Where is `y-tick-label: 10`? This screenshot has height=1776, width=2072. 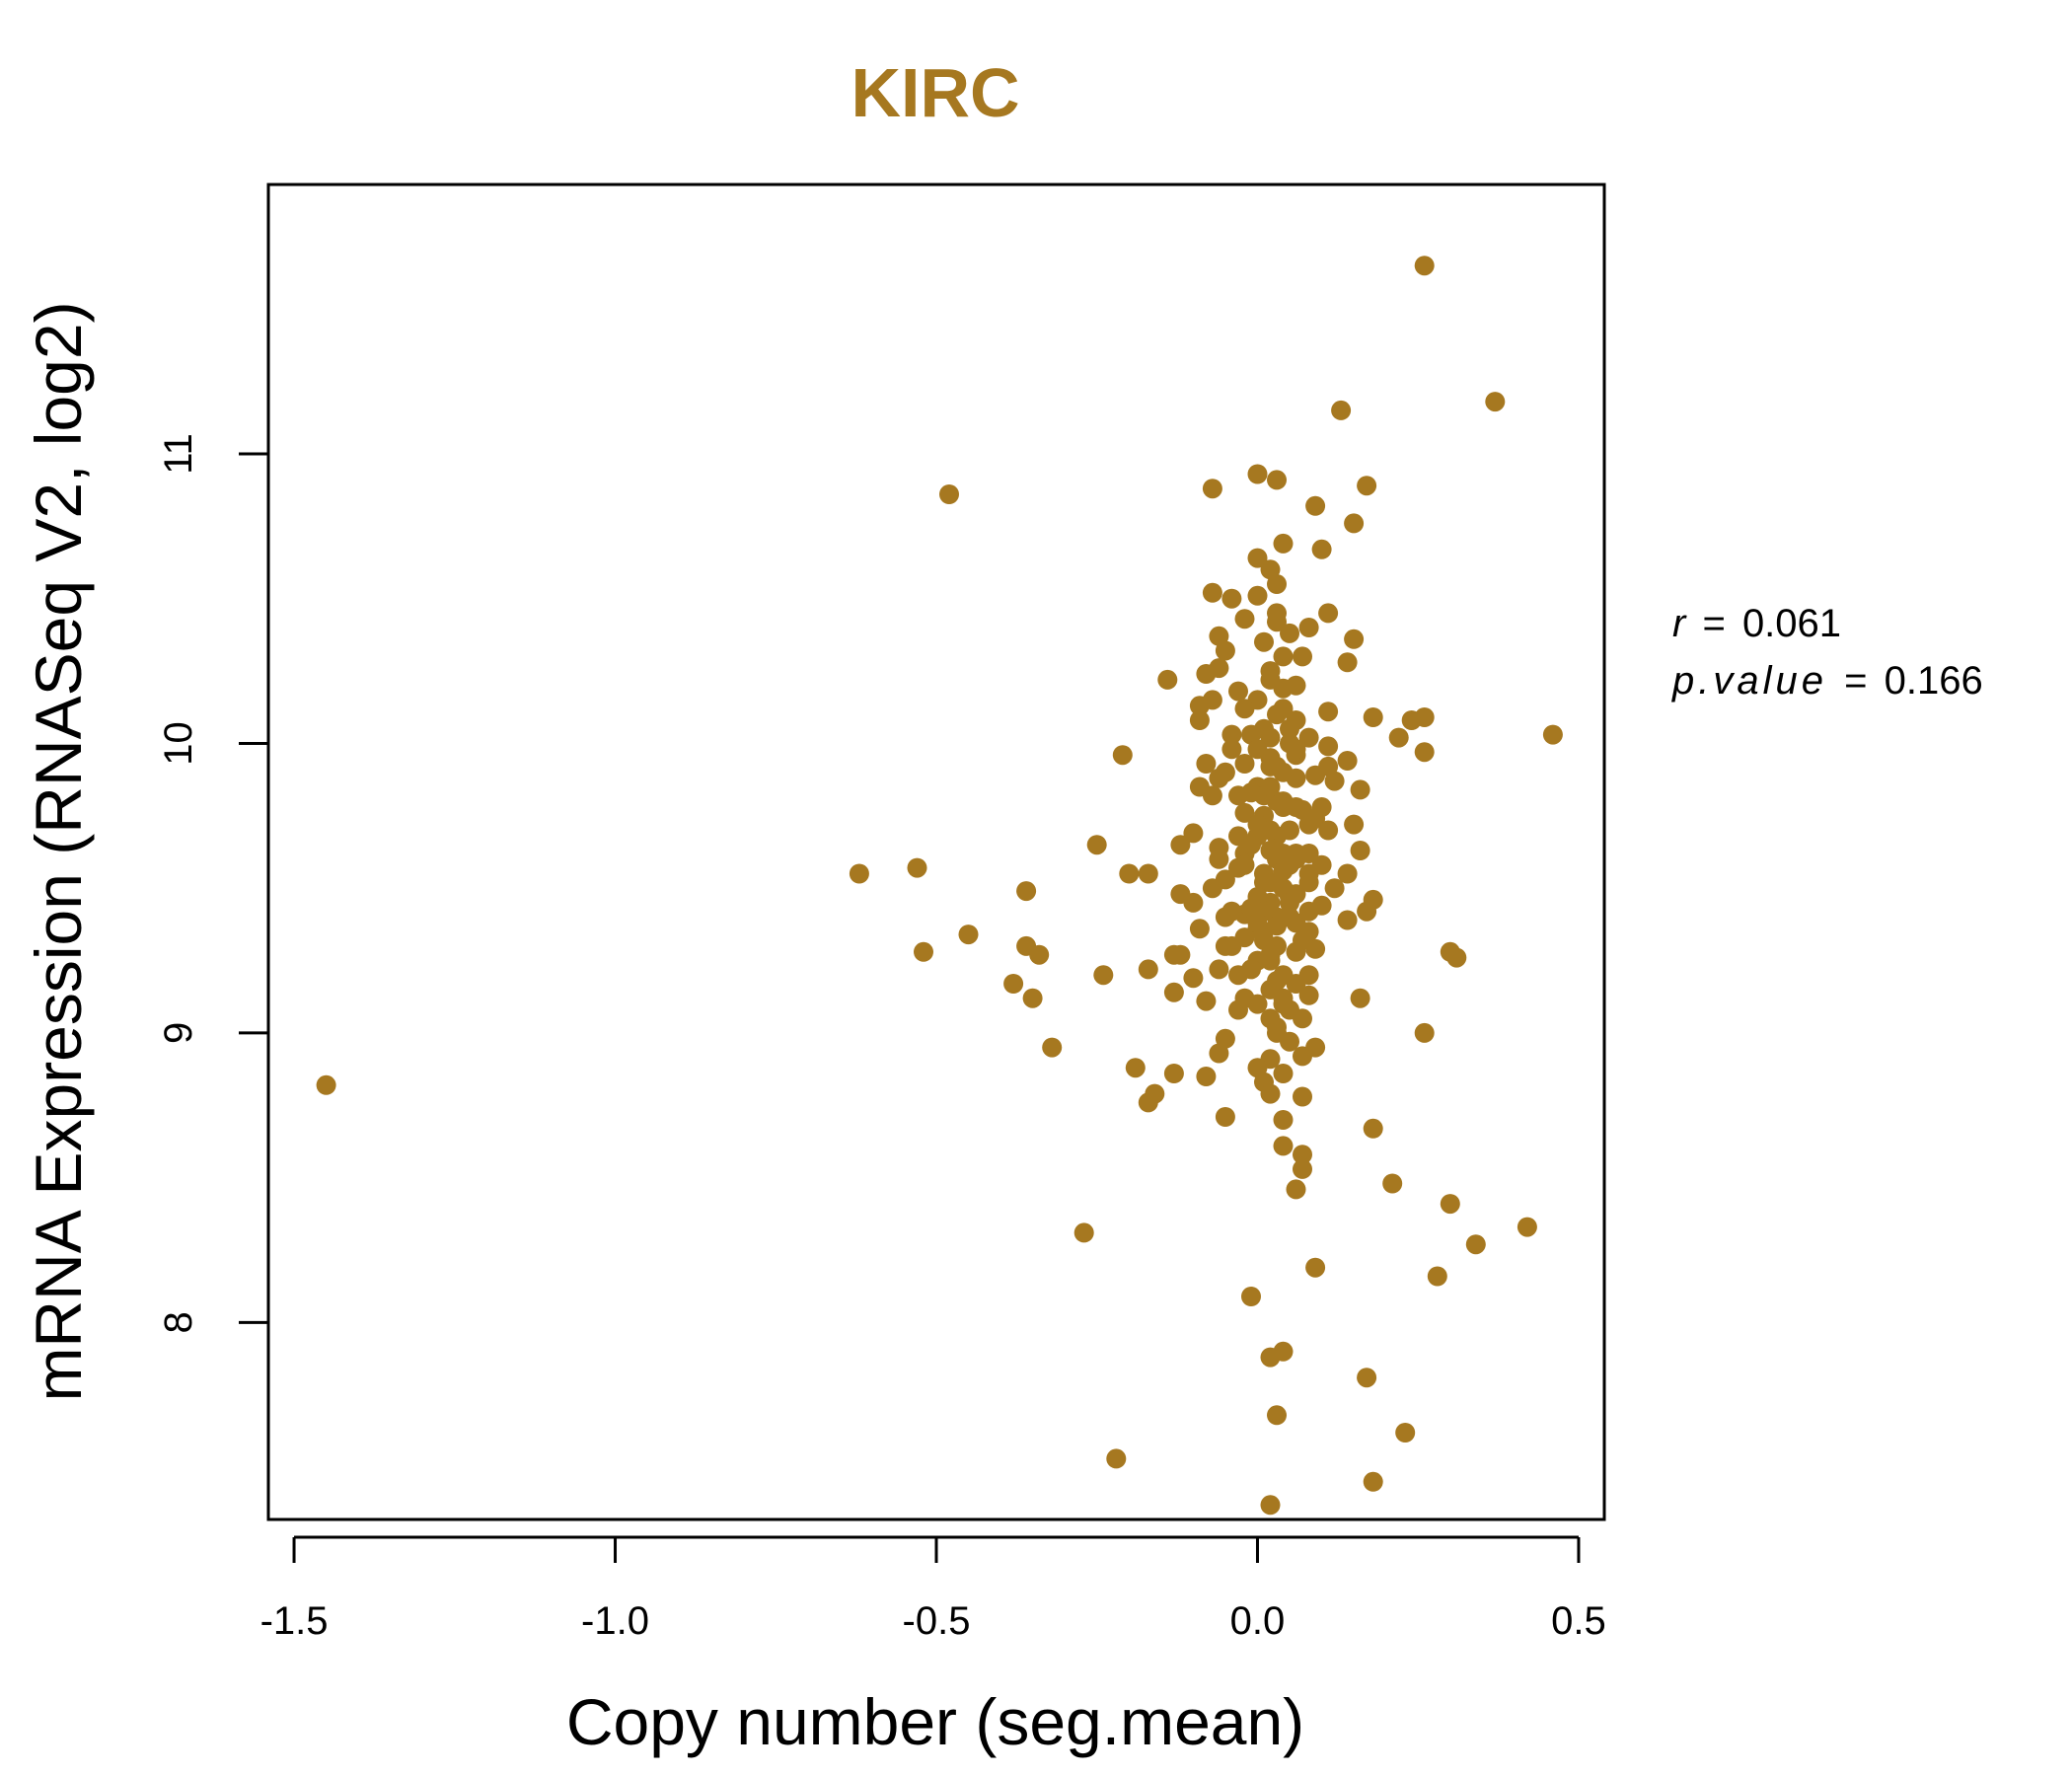 y-tick-label: 10 is located at coordinates (179, 744).